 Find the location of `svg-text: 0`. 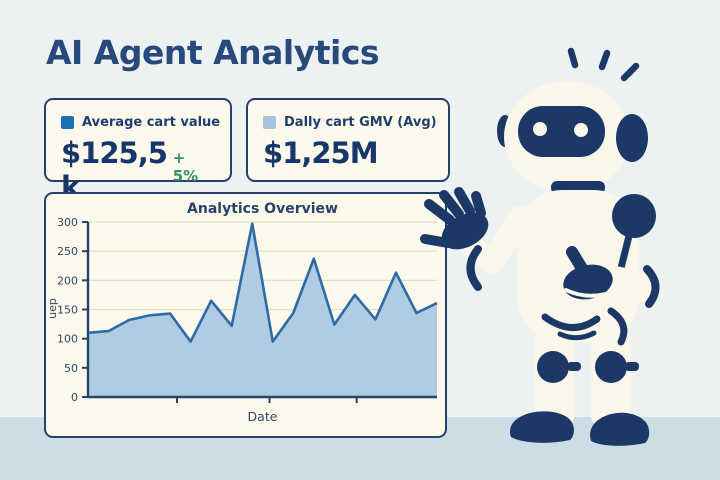

svg-text: 0 is located at coordinates (74, 397).